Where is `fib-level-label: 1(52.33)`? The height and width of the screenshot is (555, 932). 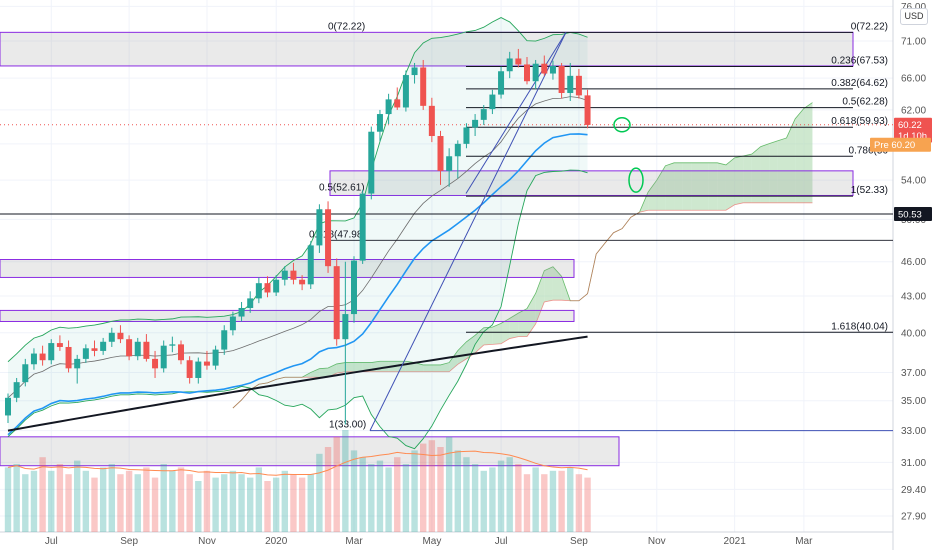
fib-level-label: 1(52.33) is located at coordinates (869, 190).